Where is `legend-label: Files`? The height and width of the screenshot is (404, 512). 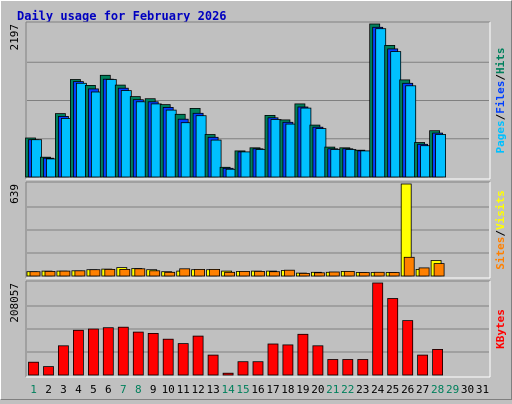
legend-label: Files is located at coordinates (500, 97).